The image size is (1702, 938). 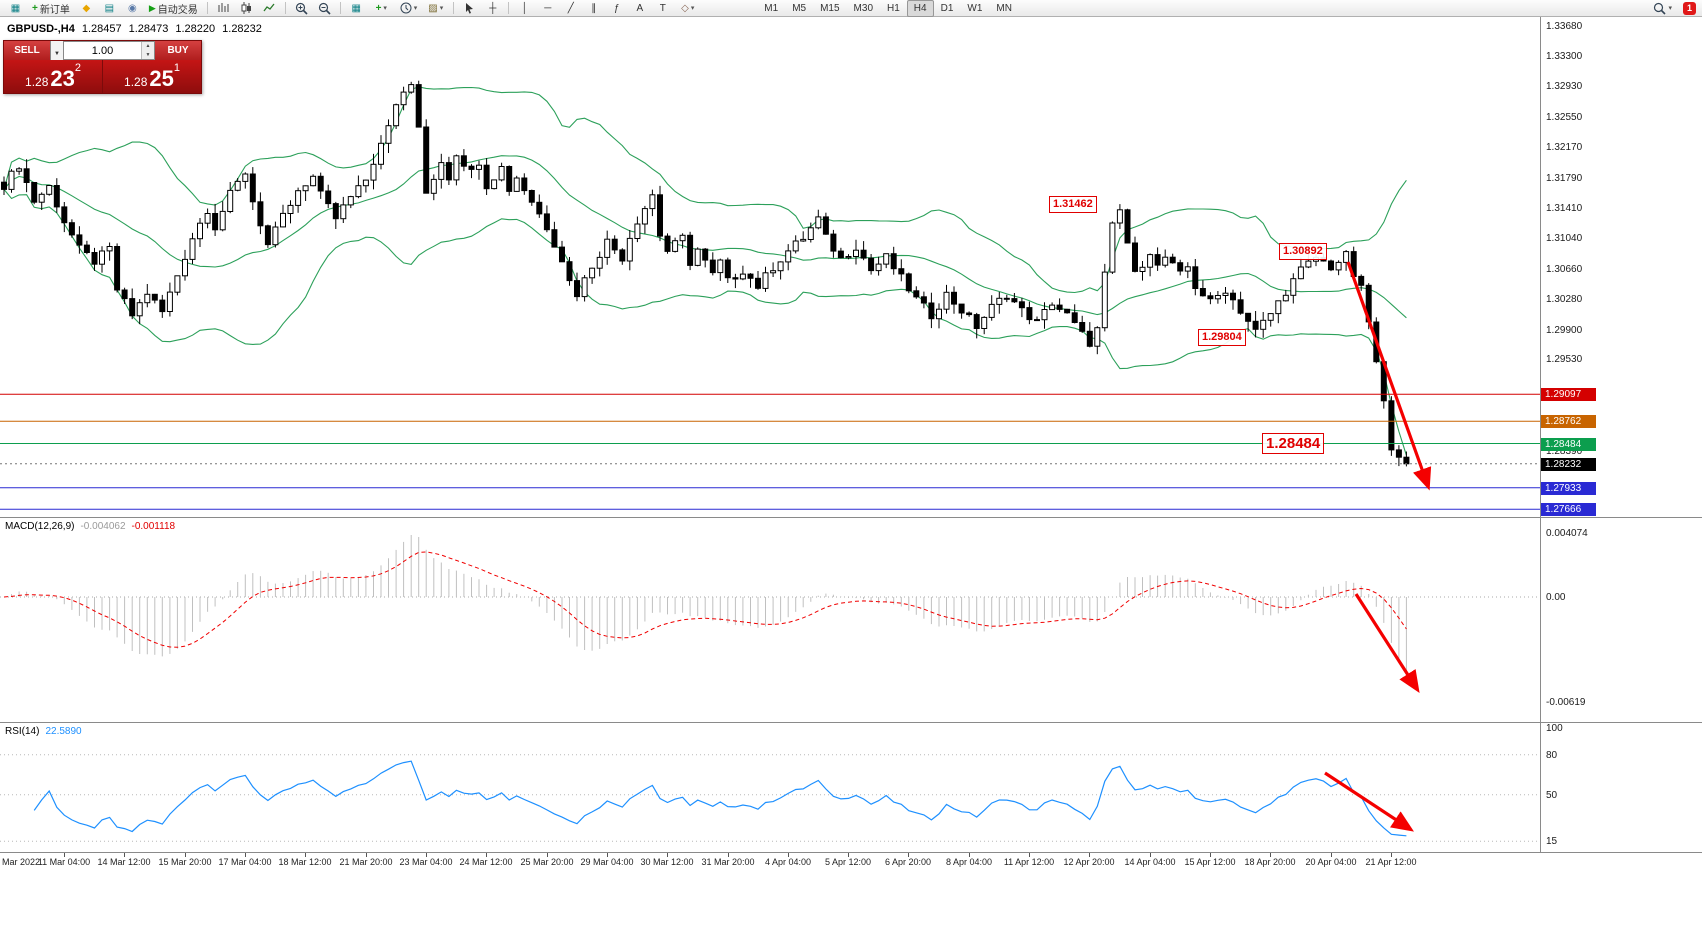 I want to click on charts-profile-icon: ▤, so click(x=109, y=8).